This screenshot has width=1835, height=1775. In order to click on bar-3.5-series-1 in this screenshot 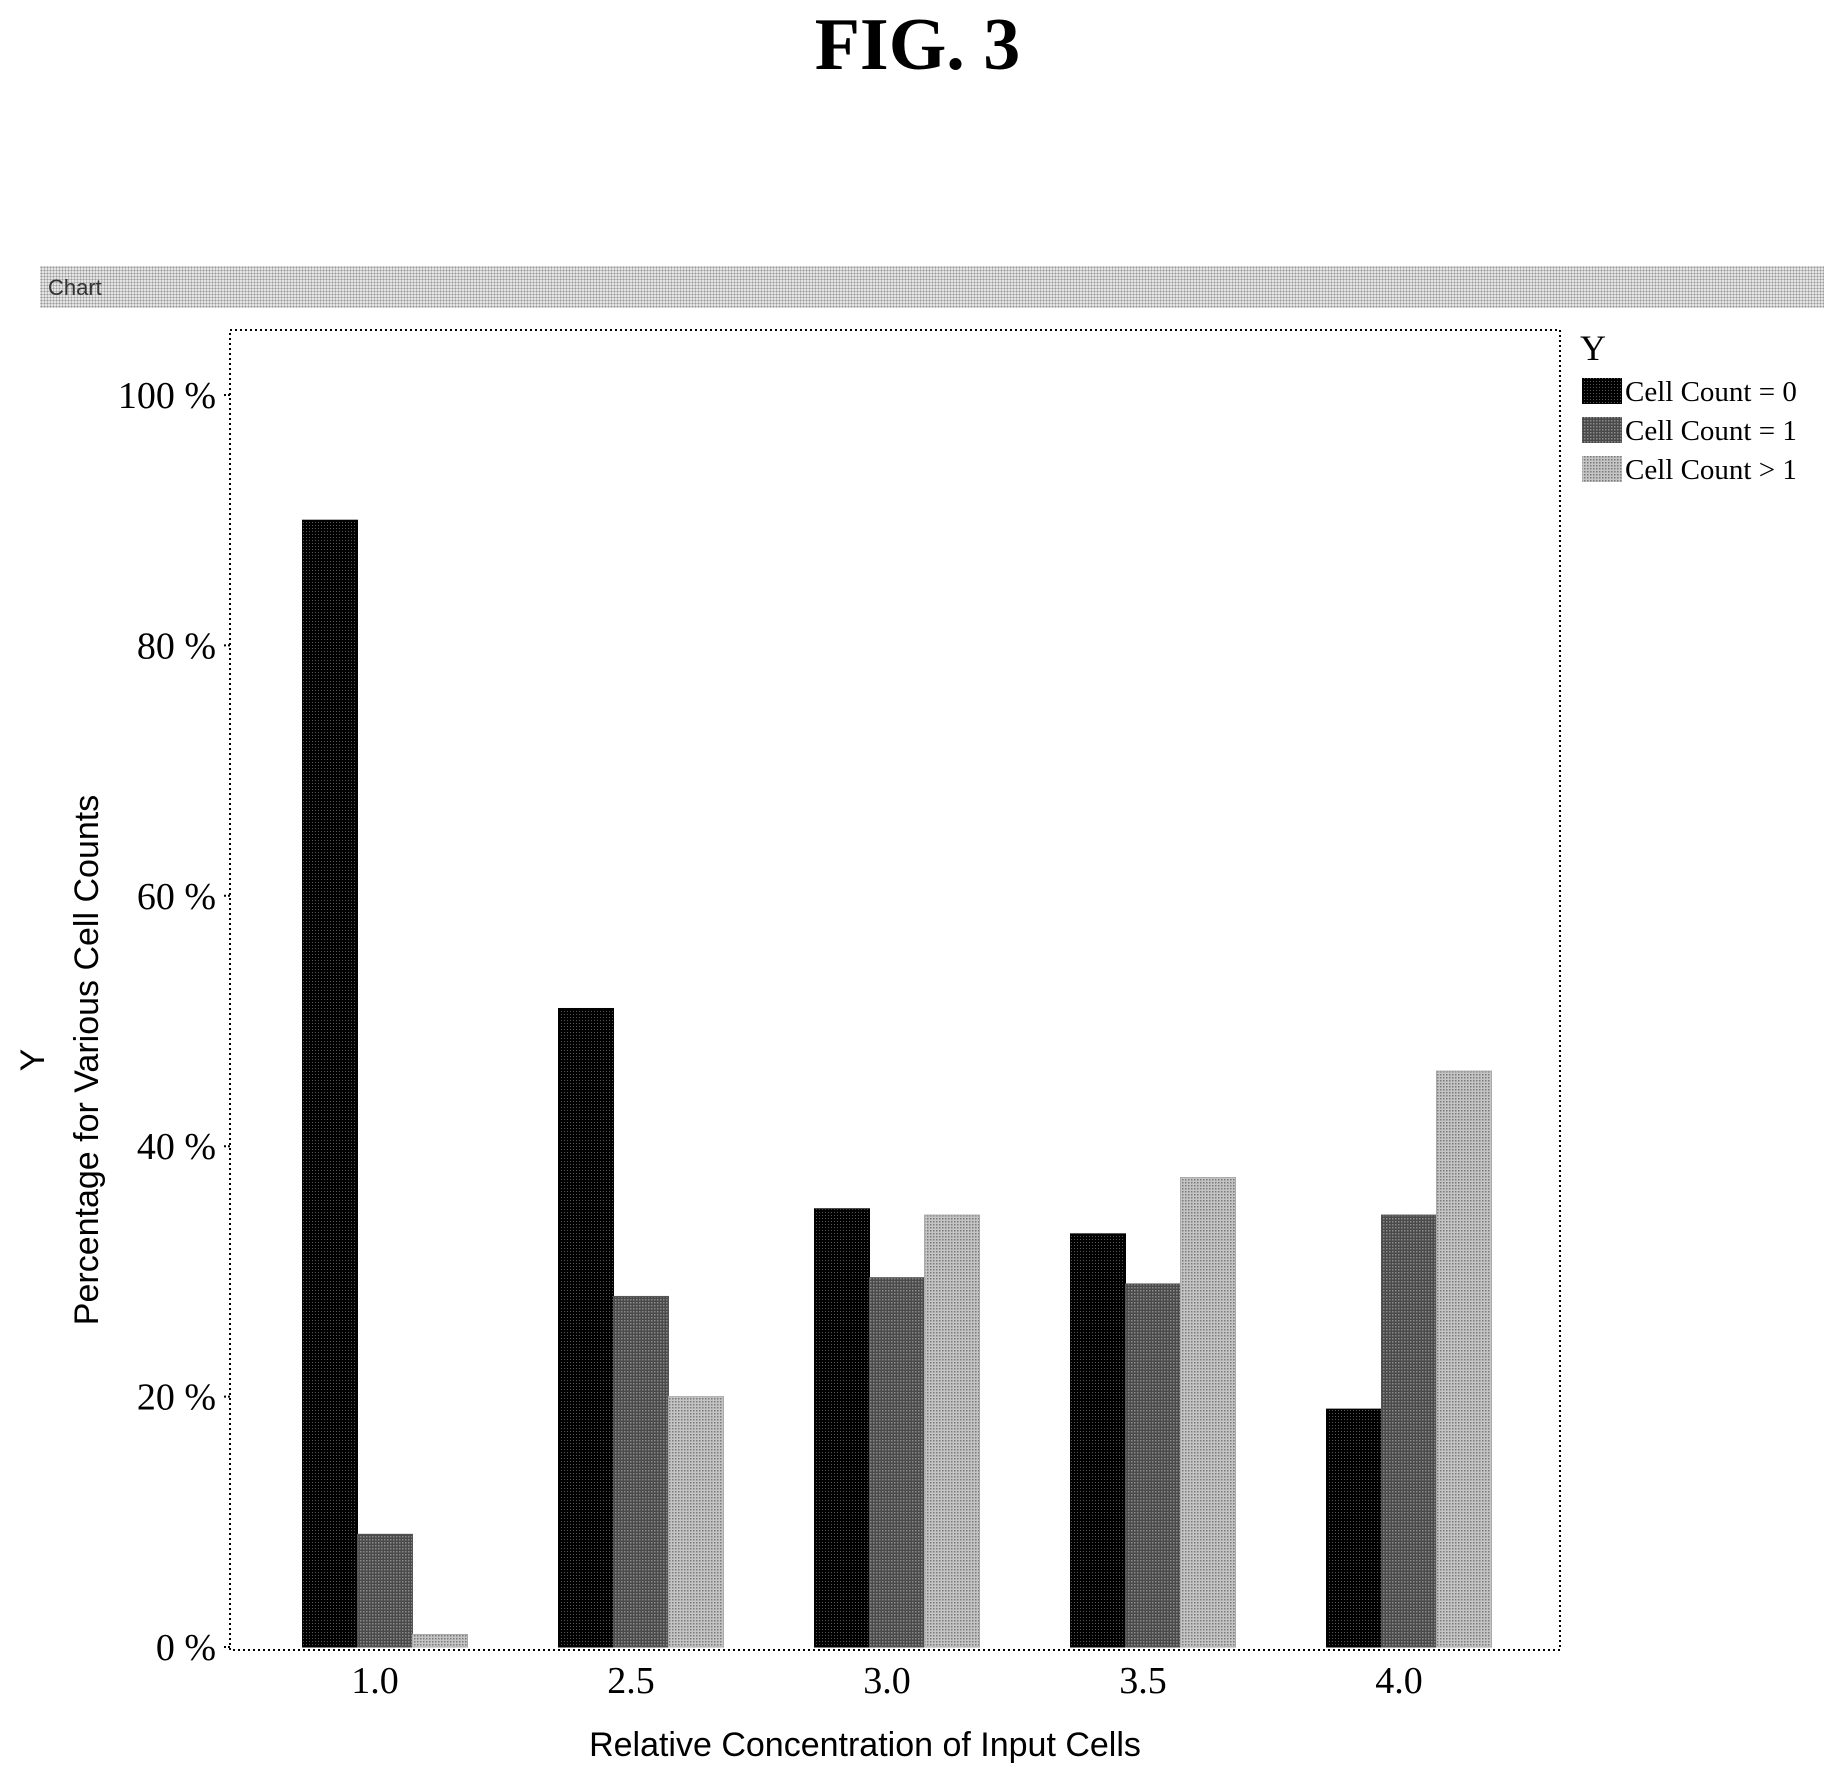, I will do `click(1153, 1465)`.